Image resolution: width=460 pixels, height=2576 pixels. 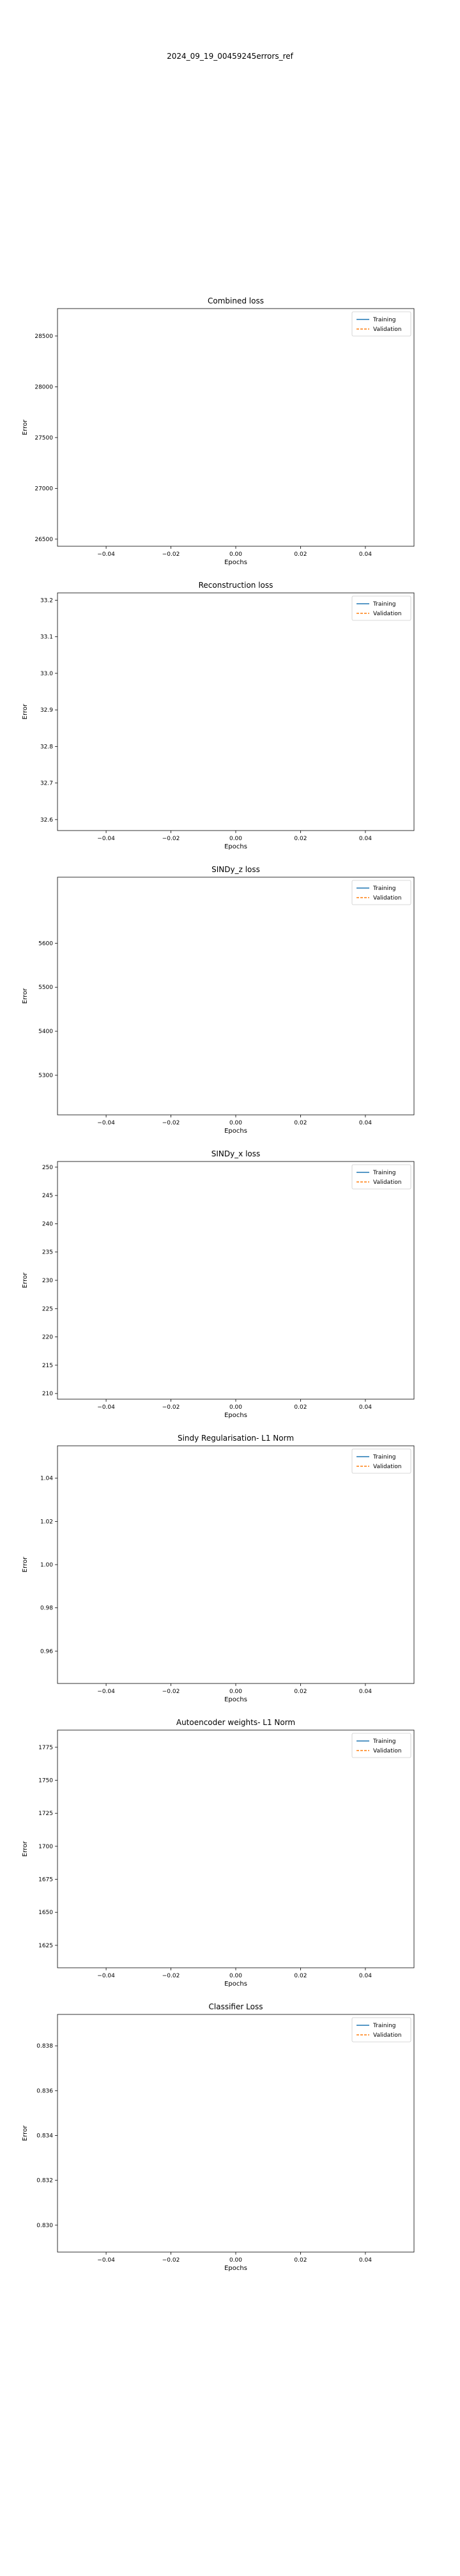 What do you see at coordinates (45, 988) in the screenshot?
I see `y-tick-label: 5500` at bounding box center [45, 988].